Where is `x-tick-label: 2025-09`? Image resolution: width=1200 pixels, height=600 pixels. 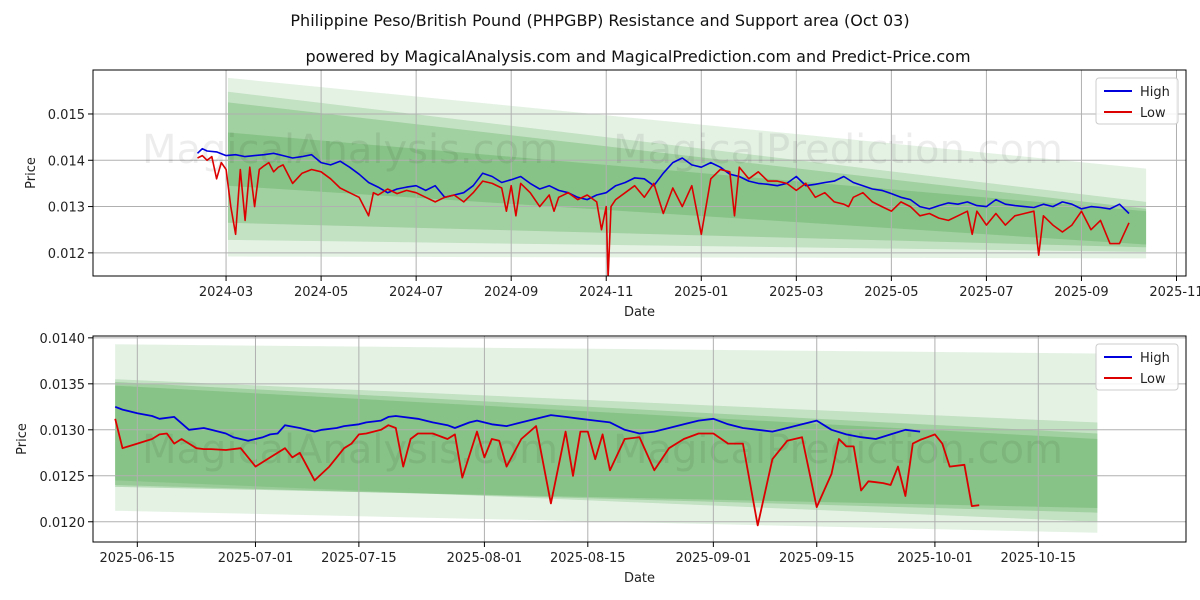
x-tick-label: 2025-09 is located at coordinates (1081, 292).